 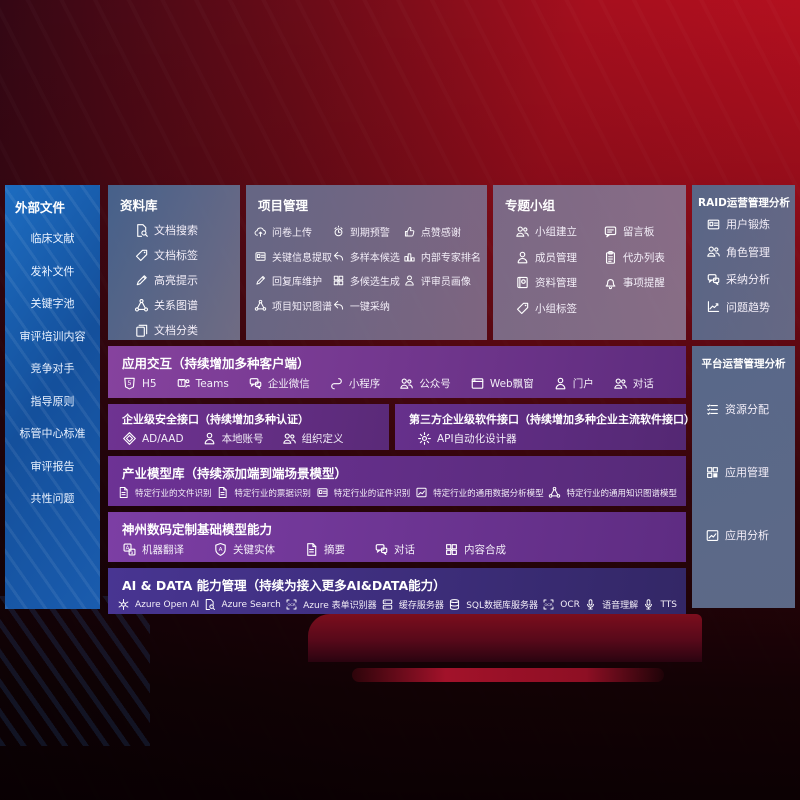 I want to click on topic-group-grid: 小组建立 留言板 成员管理 代办列表 资料管理 事项提醒 小组标签, so click(x=589, y=268).